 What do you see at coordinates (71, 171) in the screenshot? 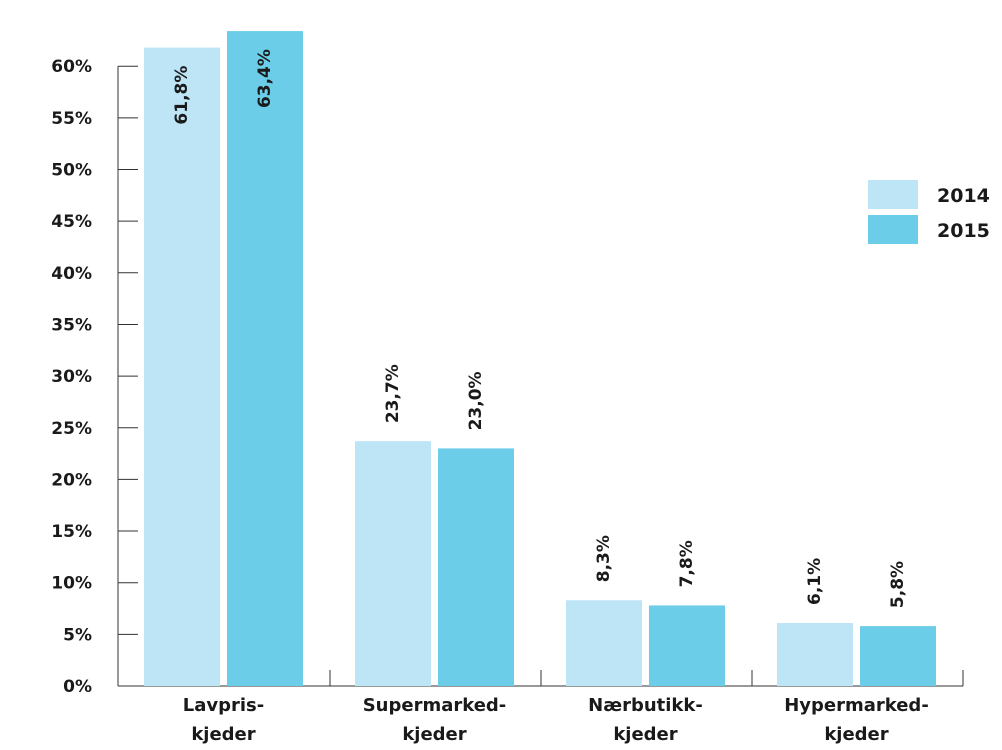
I see `y-tick-label: 50%` at bounding box center [71, 171].